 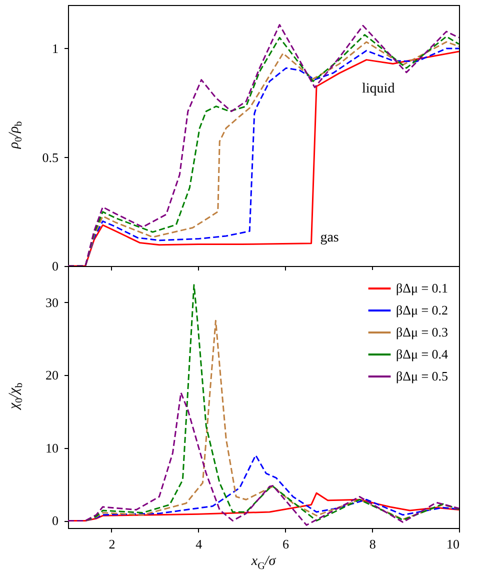 I want to click on annotation: gas, so click(x=329, y=238).